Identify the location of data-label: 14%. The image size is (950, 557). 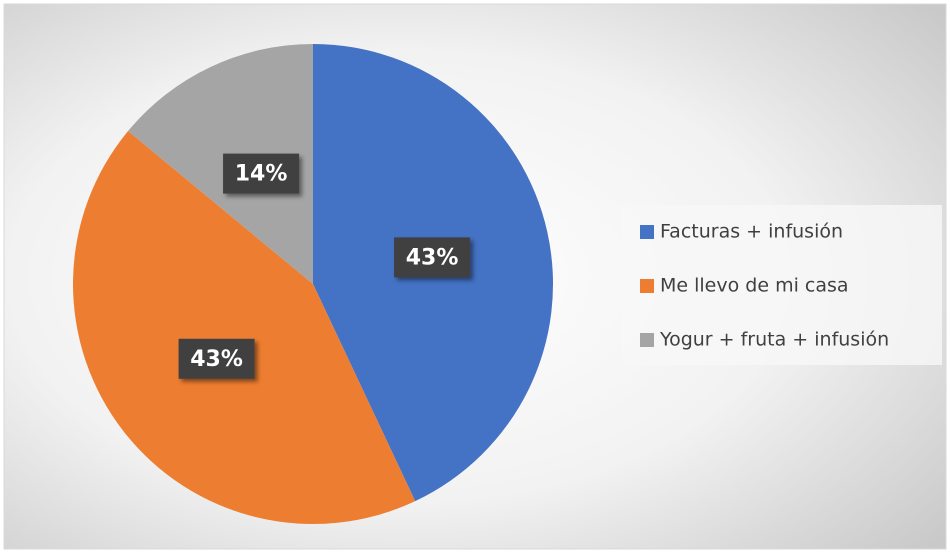
(261, 174).